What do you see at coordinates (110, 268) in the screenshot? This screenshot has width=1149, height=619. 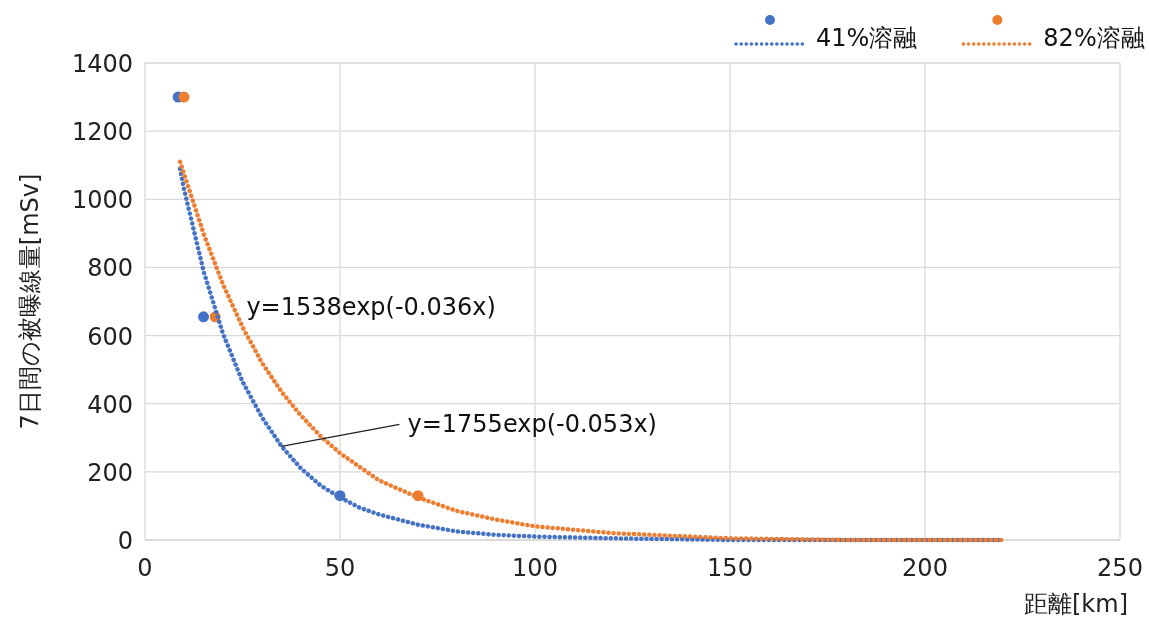 I see `y-tick-label: 800` at bounding box center [110, 268].